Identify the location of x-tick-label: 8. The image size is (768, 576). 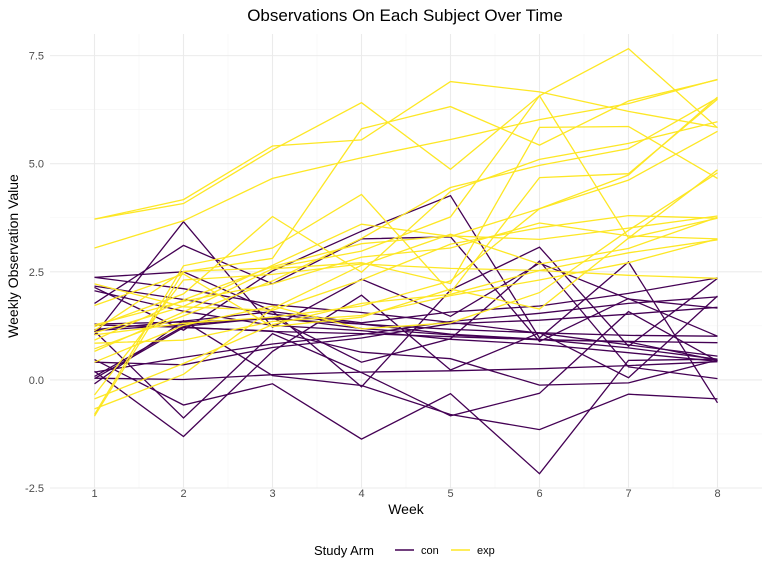
(717, 494).